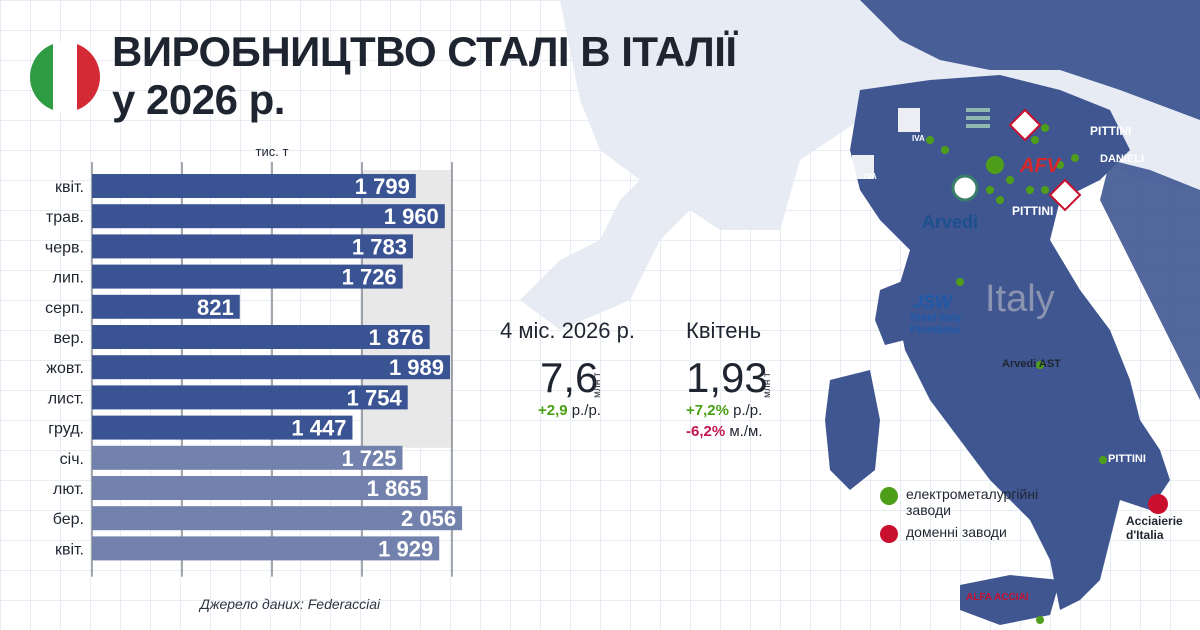 This screenshot has height=630, width=1200. What do you see at coordinates (997, 597) in the screenshot?
I see `alfa-acciai-logo: ALFA ACCIAI` at bounding box center [997, 597].